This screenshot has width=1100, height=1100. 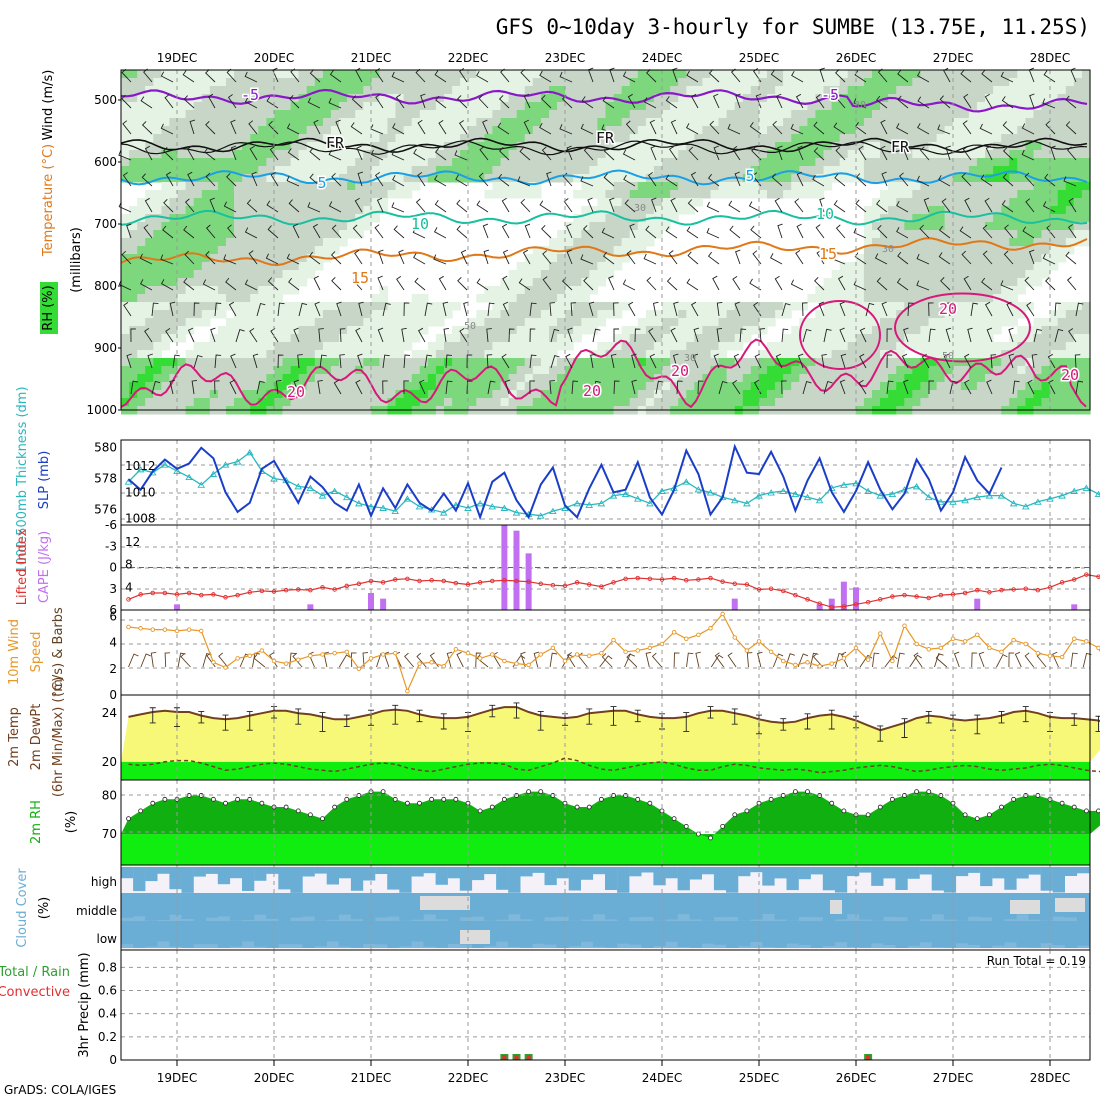 What do you see at coordinates (948, 356) in the screenshot?
I see `contour-label: 50` at bounding box center [948, 356].